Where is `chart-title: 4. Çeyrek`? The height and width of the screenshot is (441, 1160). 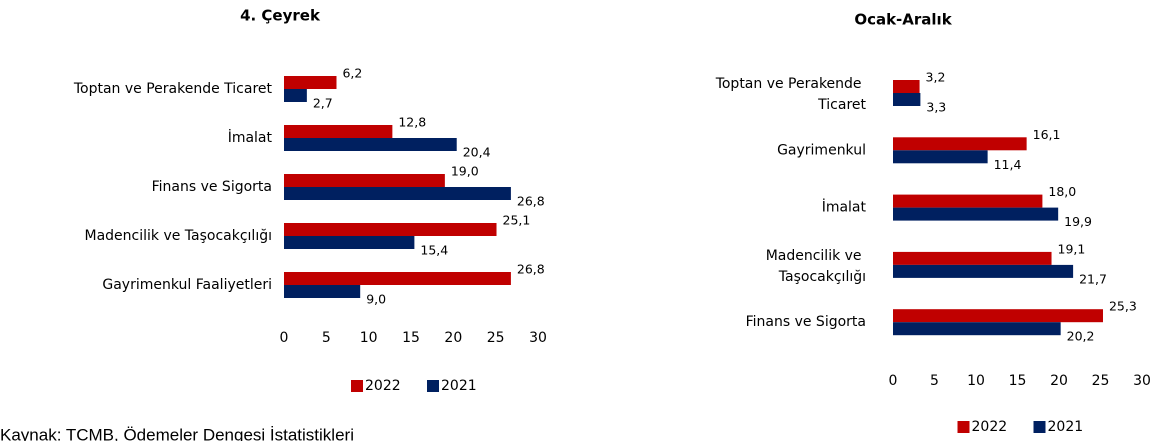
chart-title: 4. Çeyrek is located at coordinates (280, 16).